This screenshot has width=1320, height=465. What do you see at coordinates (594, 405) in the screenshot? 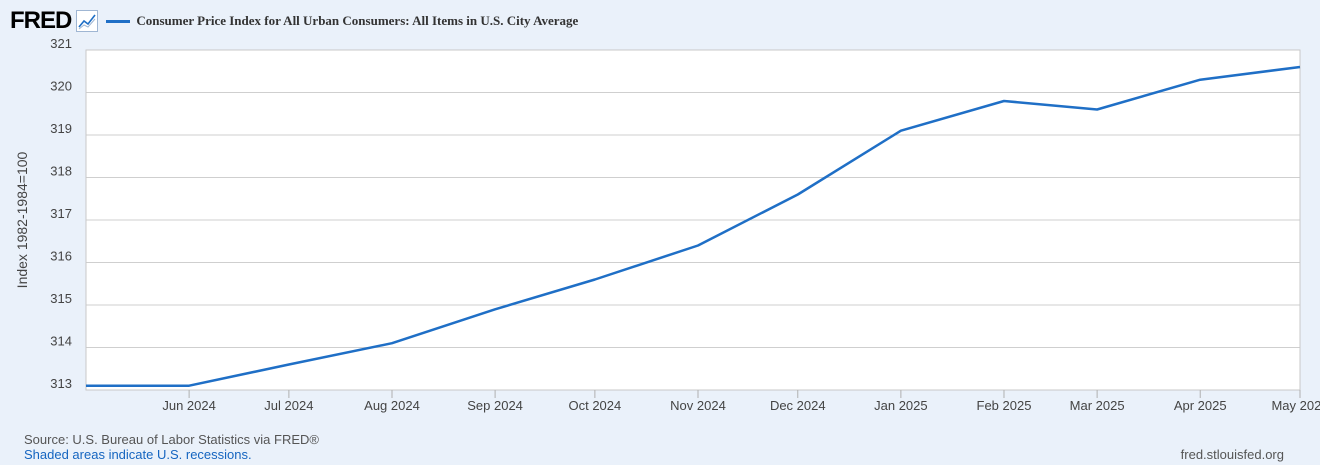
I see `x-tick-label: Oct 2024` at bounding box center [594, 405].